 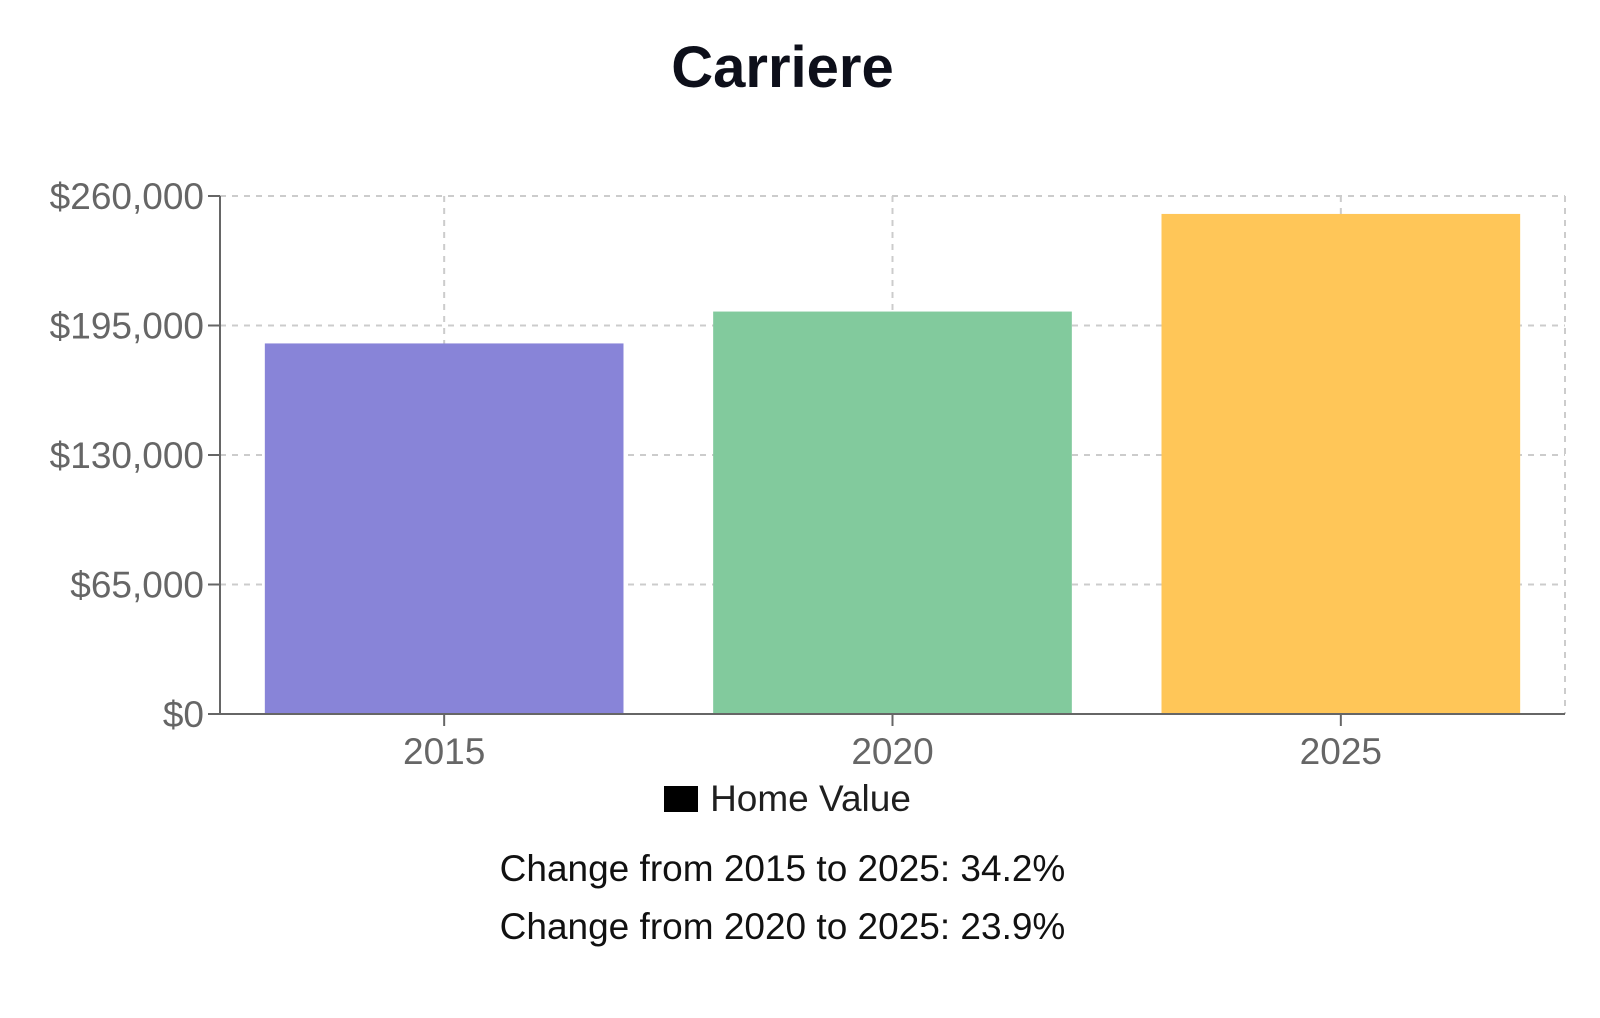 What do you see at coordinates (892, 750) in the screenshot?
I see `x-tick-label: 2020` at bounding box center [892, 750].